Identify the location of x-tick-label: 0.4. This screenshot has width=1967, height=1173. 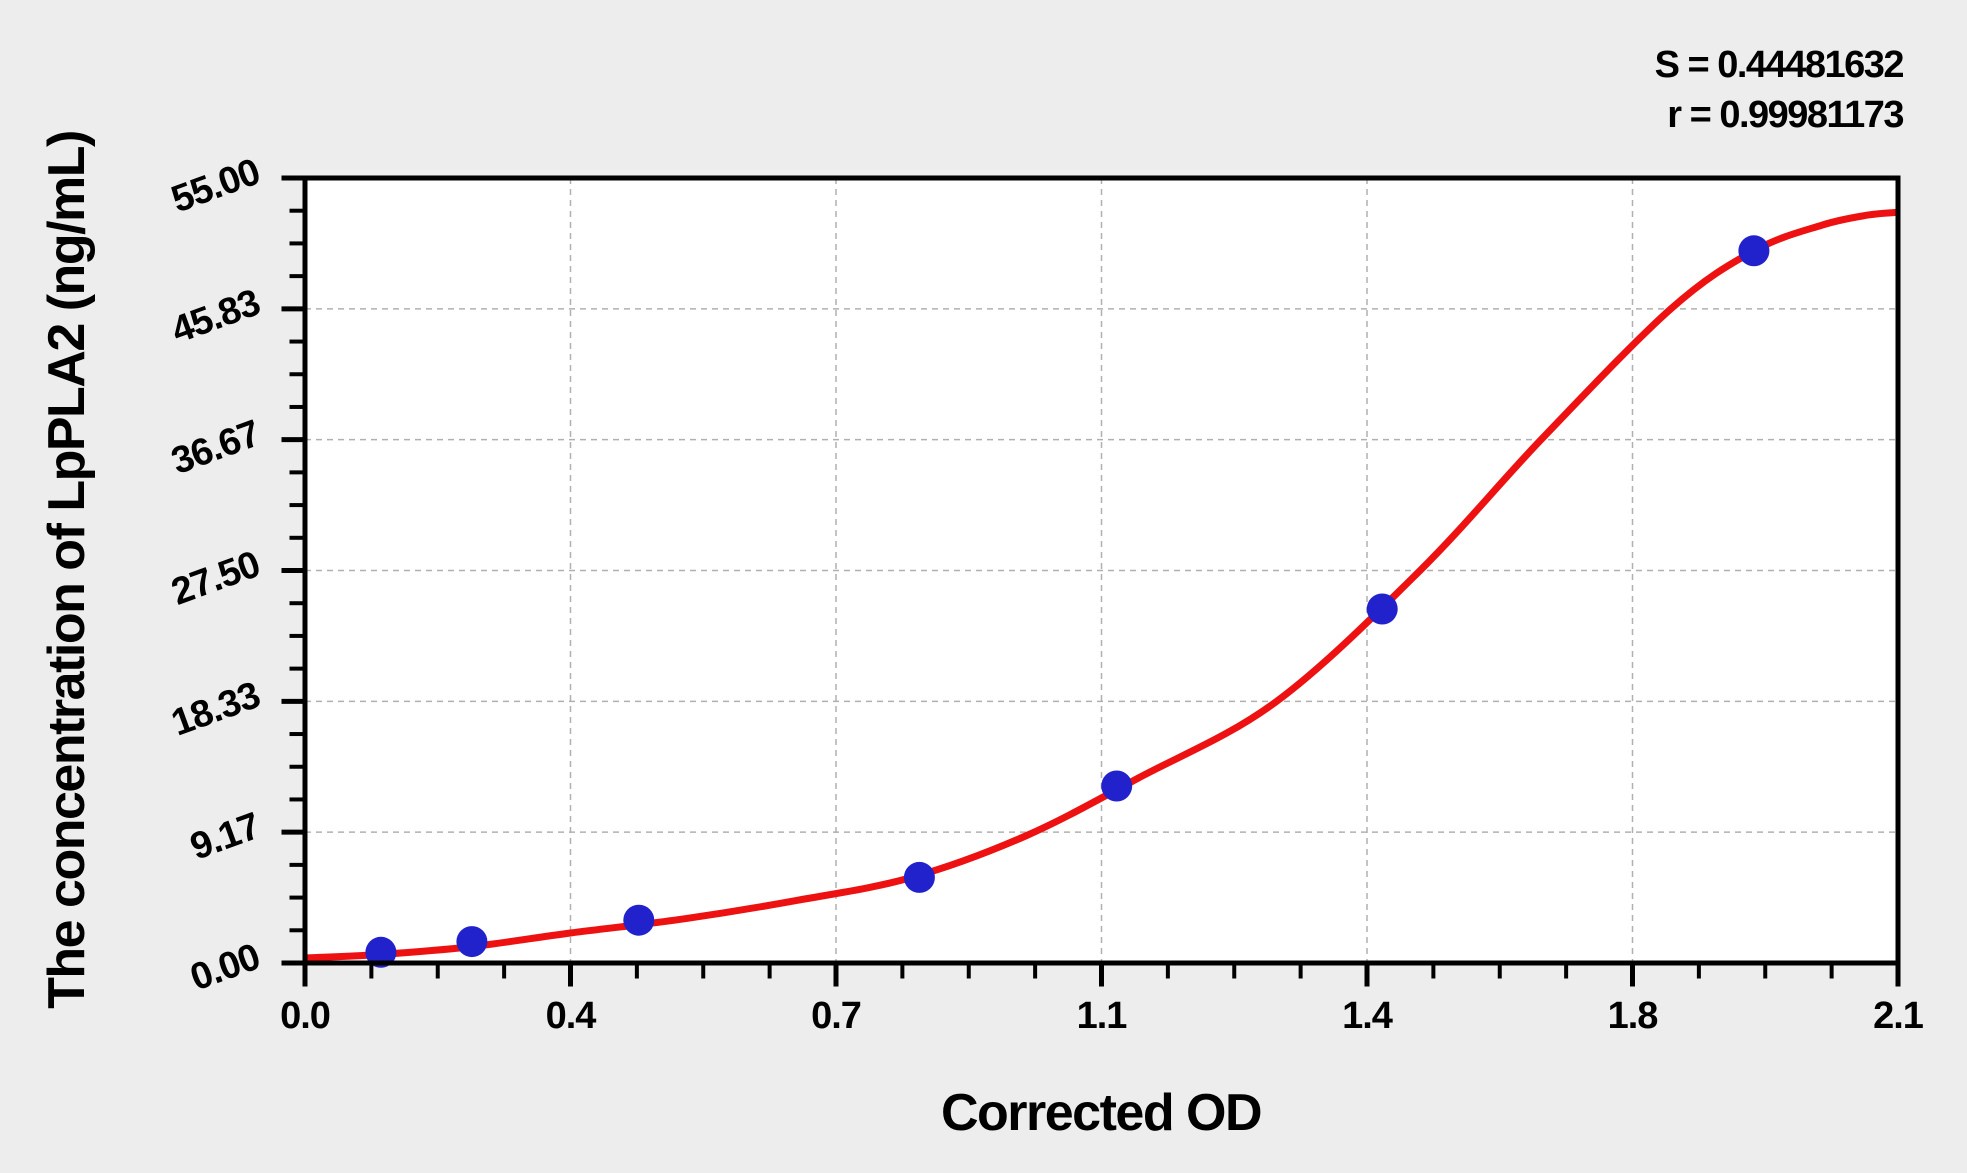
(571, 1016).